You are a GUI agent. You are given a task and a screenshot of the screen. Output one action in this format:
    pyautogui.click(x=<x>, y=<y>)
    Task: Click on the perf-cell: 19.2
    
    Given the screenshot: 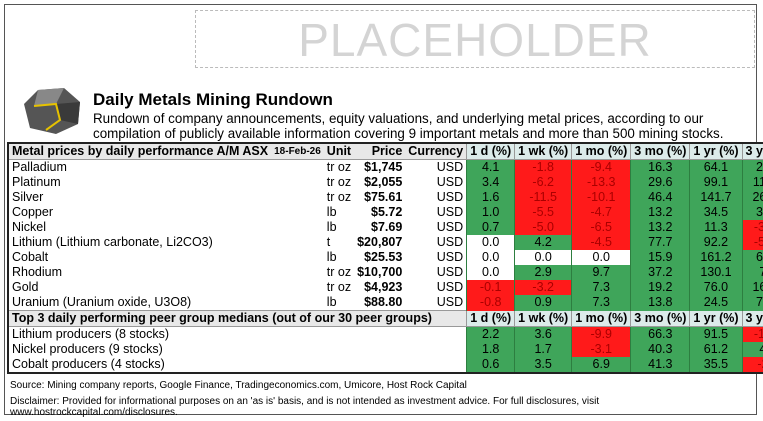 What is the action you would take?
    pyautogui.click(x=660, y=287)
    